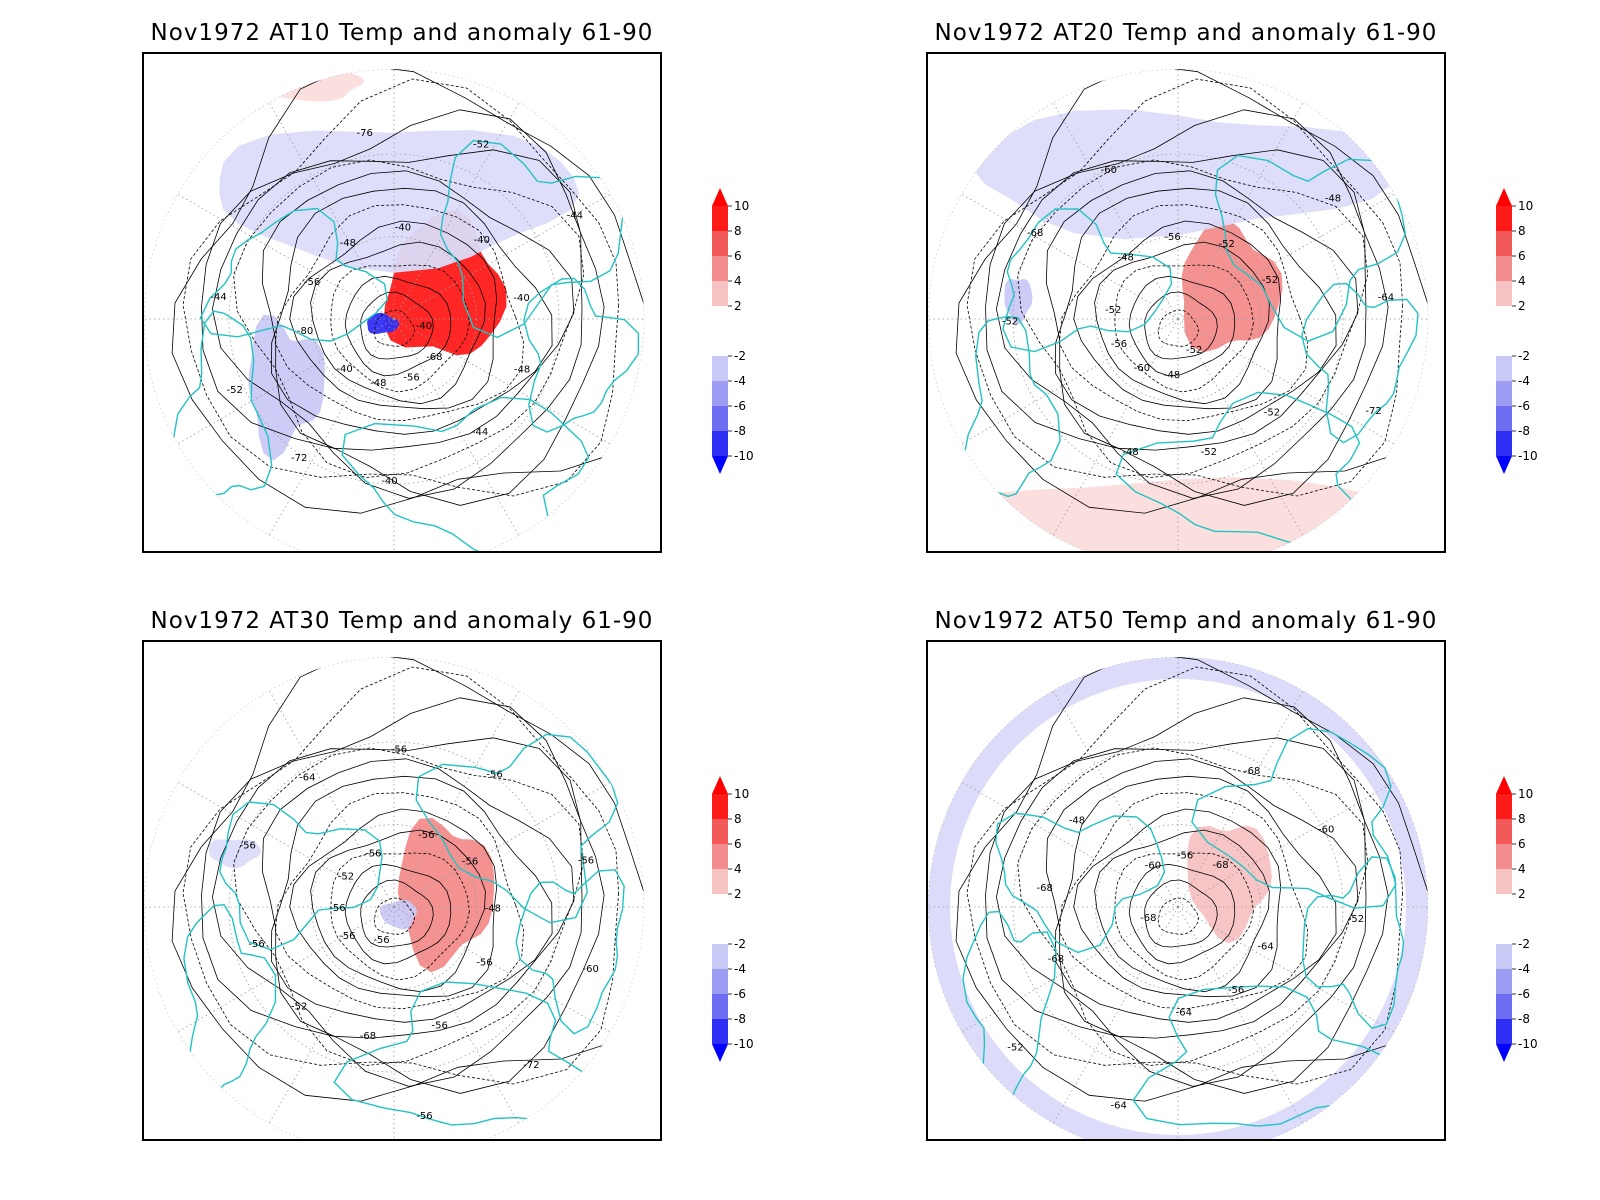 Image resolution: width=1600 pixels, height=1200 pixels. What do you see at coordinates (733, 919) in the screenshot?
I see `colorbar: 10 8 6 4 2 -2 -4 -6 -8 -10` at bounding box center [733, 919].